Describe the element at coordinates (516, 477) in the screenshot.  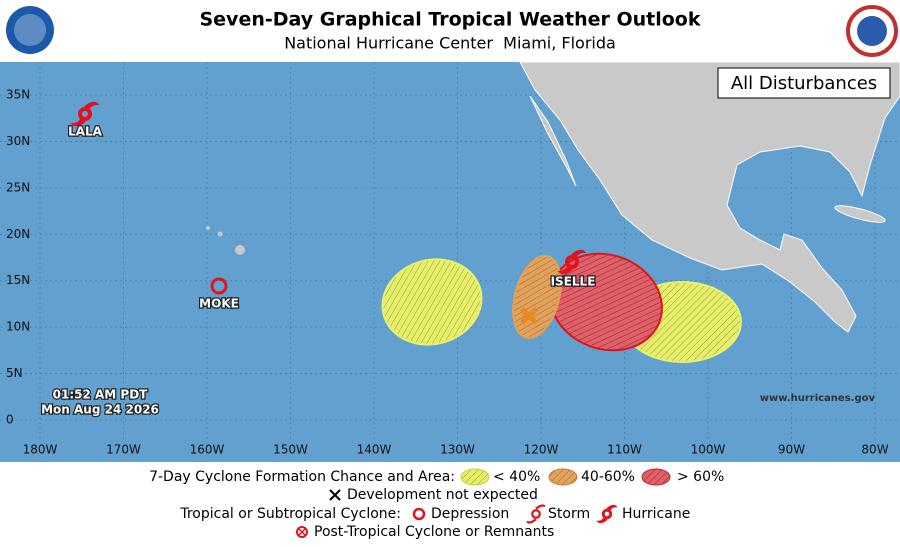
I see `legend-text: < 40%` at that location.